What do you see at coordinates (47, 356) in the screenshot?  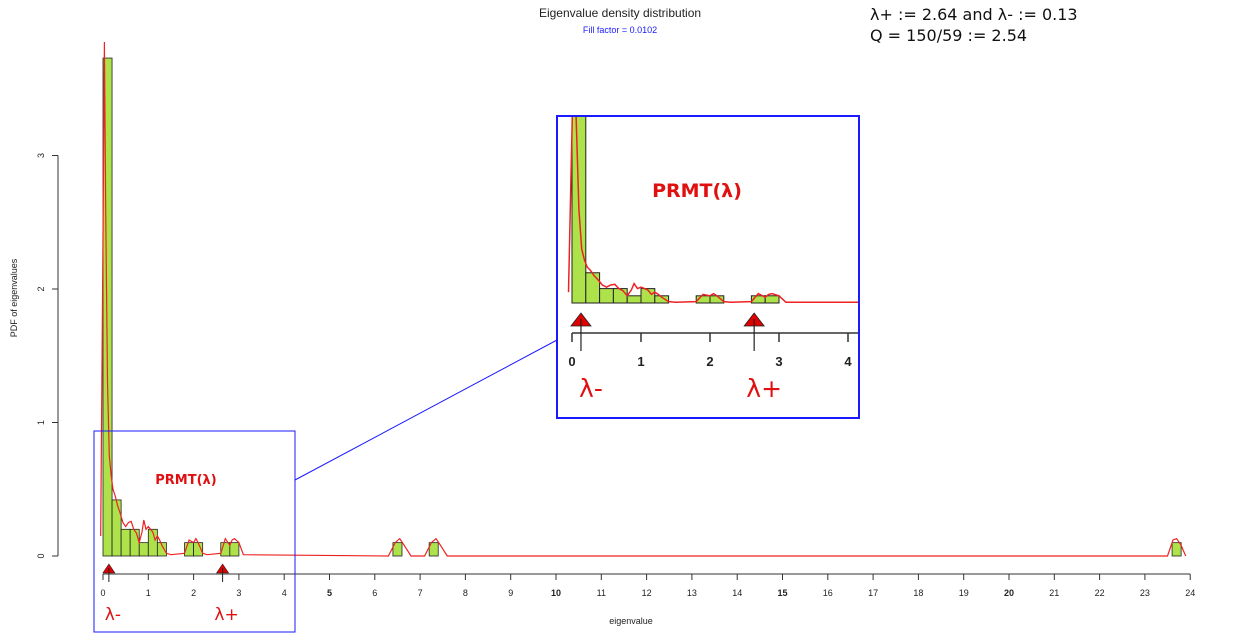 I see `y-axis: 0 1 2 3` at bounding box center [47, 356].